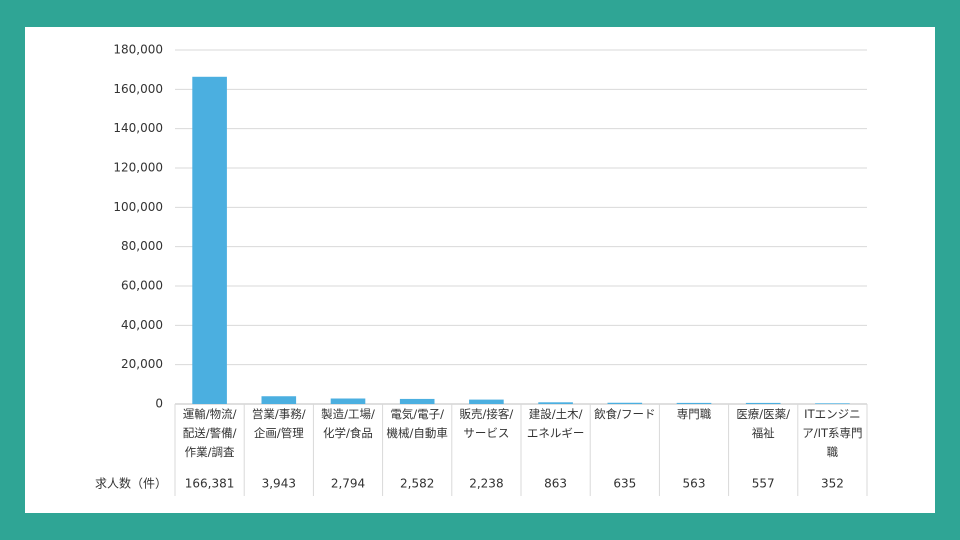 The height and width of the screenshot is (540, 960). What do you see at coordinates (763, 423) in the screenshot?
I see `x-tick-label: 医療/医薬/福祉` at bounding box center [763, 423].